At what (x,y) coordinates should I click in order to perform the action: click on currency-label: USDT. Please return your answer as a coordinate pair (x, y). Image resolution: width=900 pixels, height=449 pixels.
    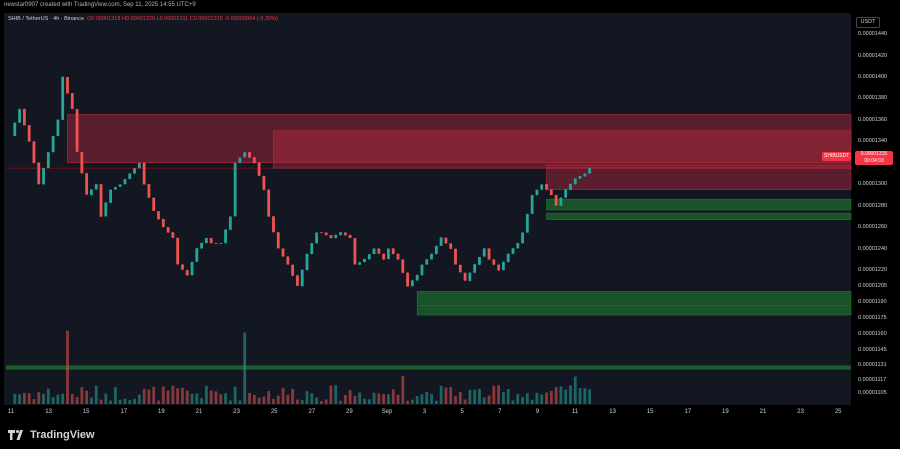
    Looking at the image, I should click on (868, 22).